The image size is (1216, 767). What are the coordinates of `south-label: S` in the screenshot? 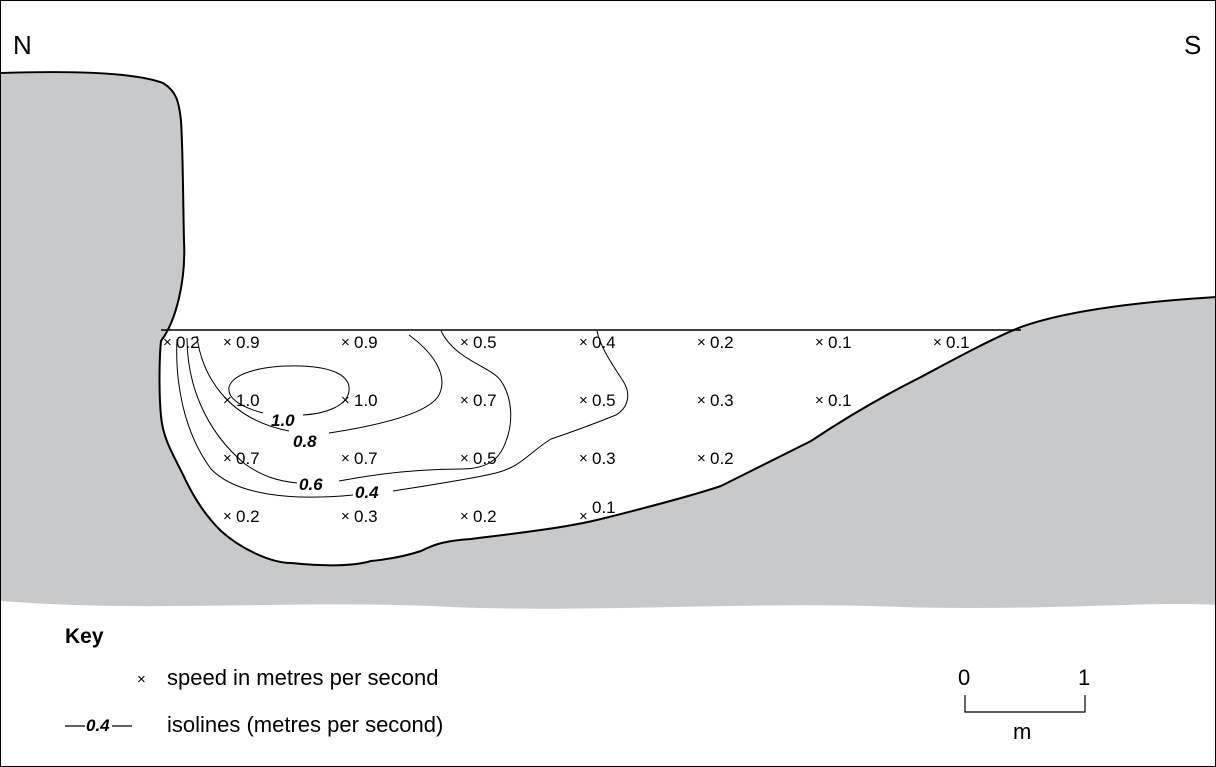 It's located at (1192, 45).